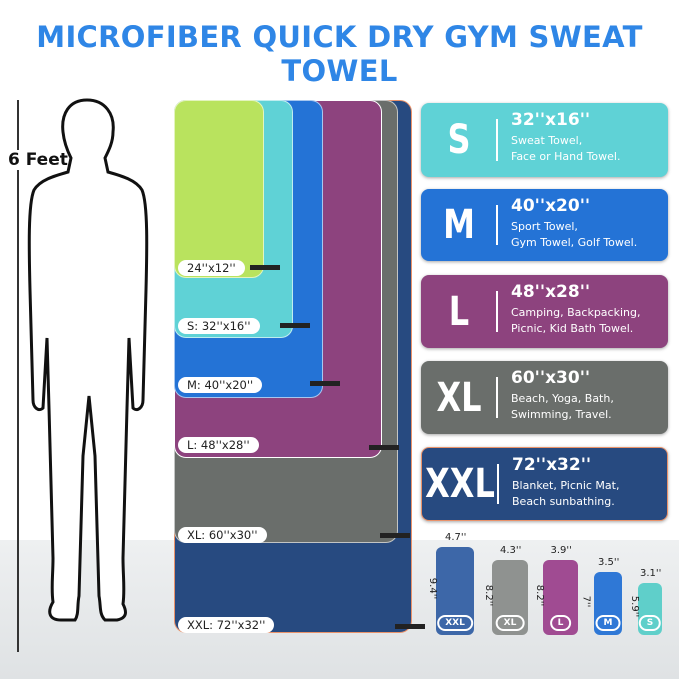 Image resolution: width=679 pixels, height=679 pixels. Describe the element at coordinates (635, 606) in the screenshot. I see `roll-height-label: 5.9''` at that location.